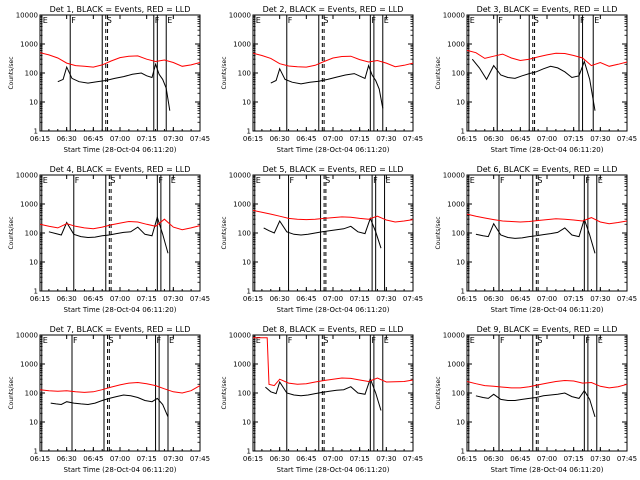 The image size is (640, 480). I want to click on plot-title: Det 2, BLACK = Events, RED = LLD, so click(333, 9).